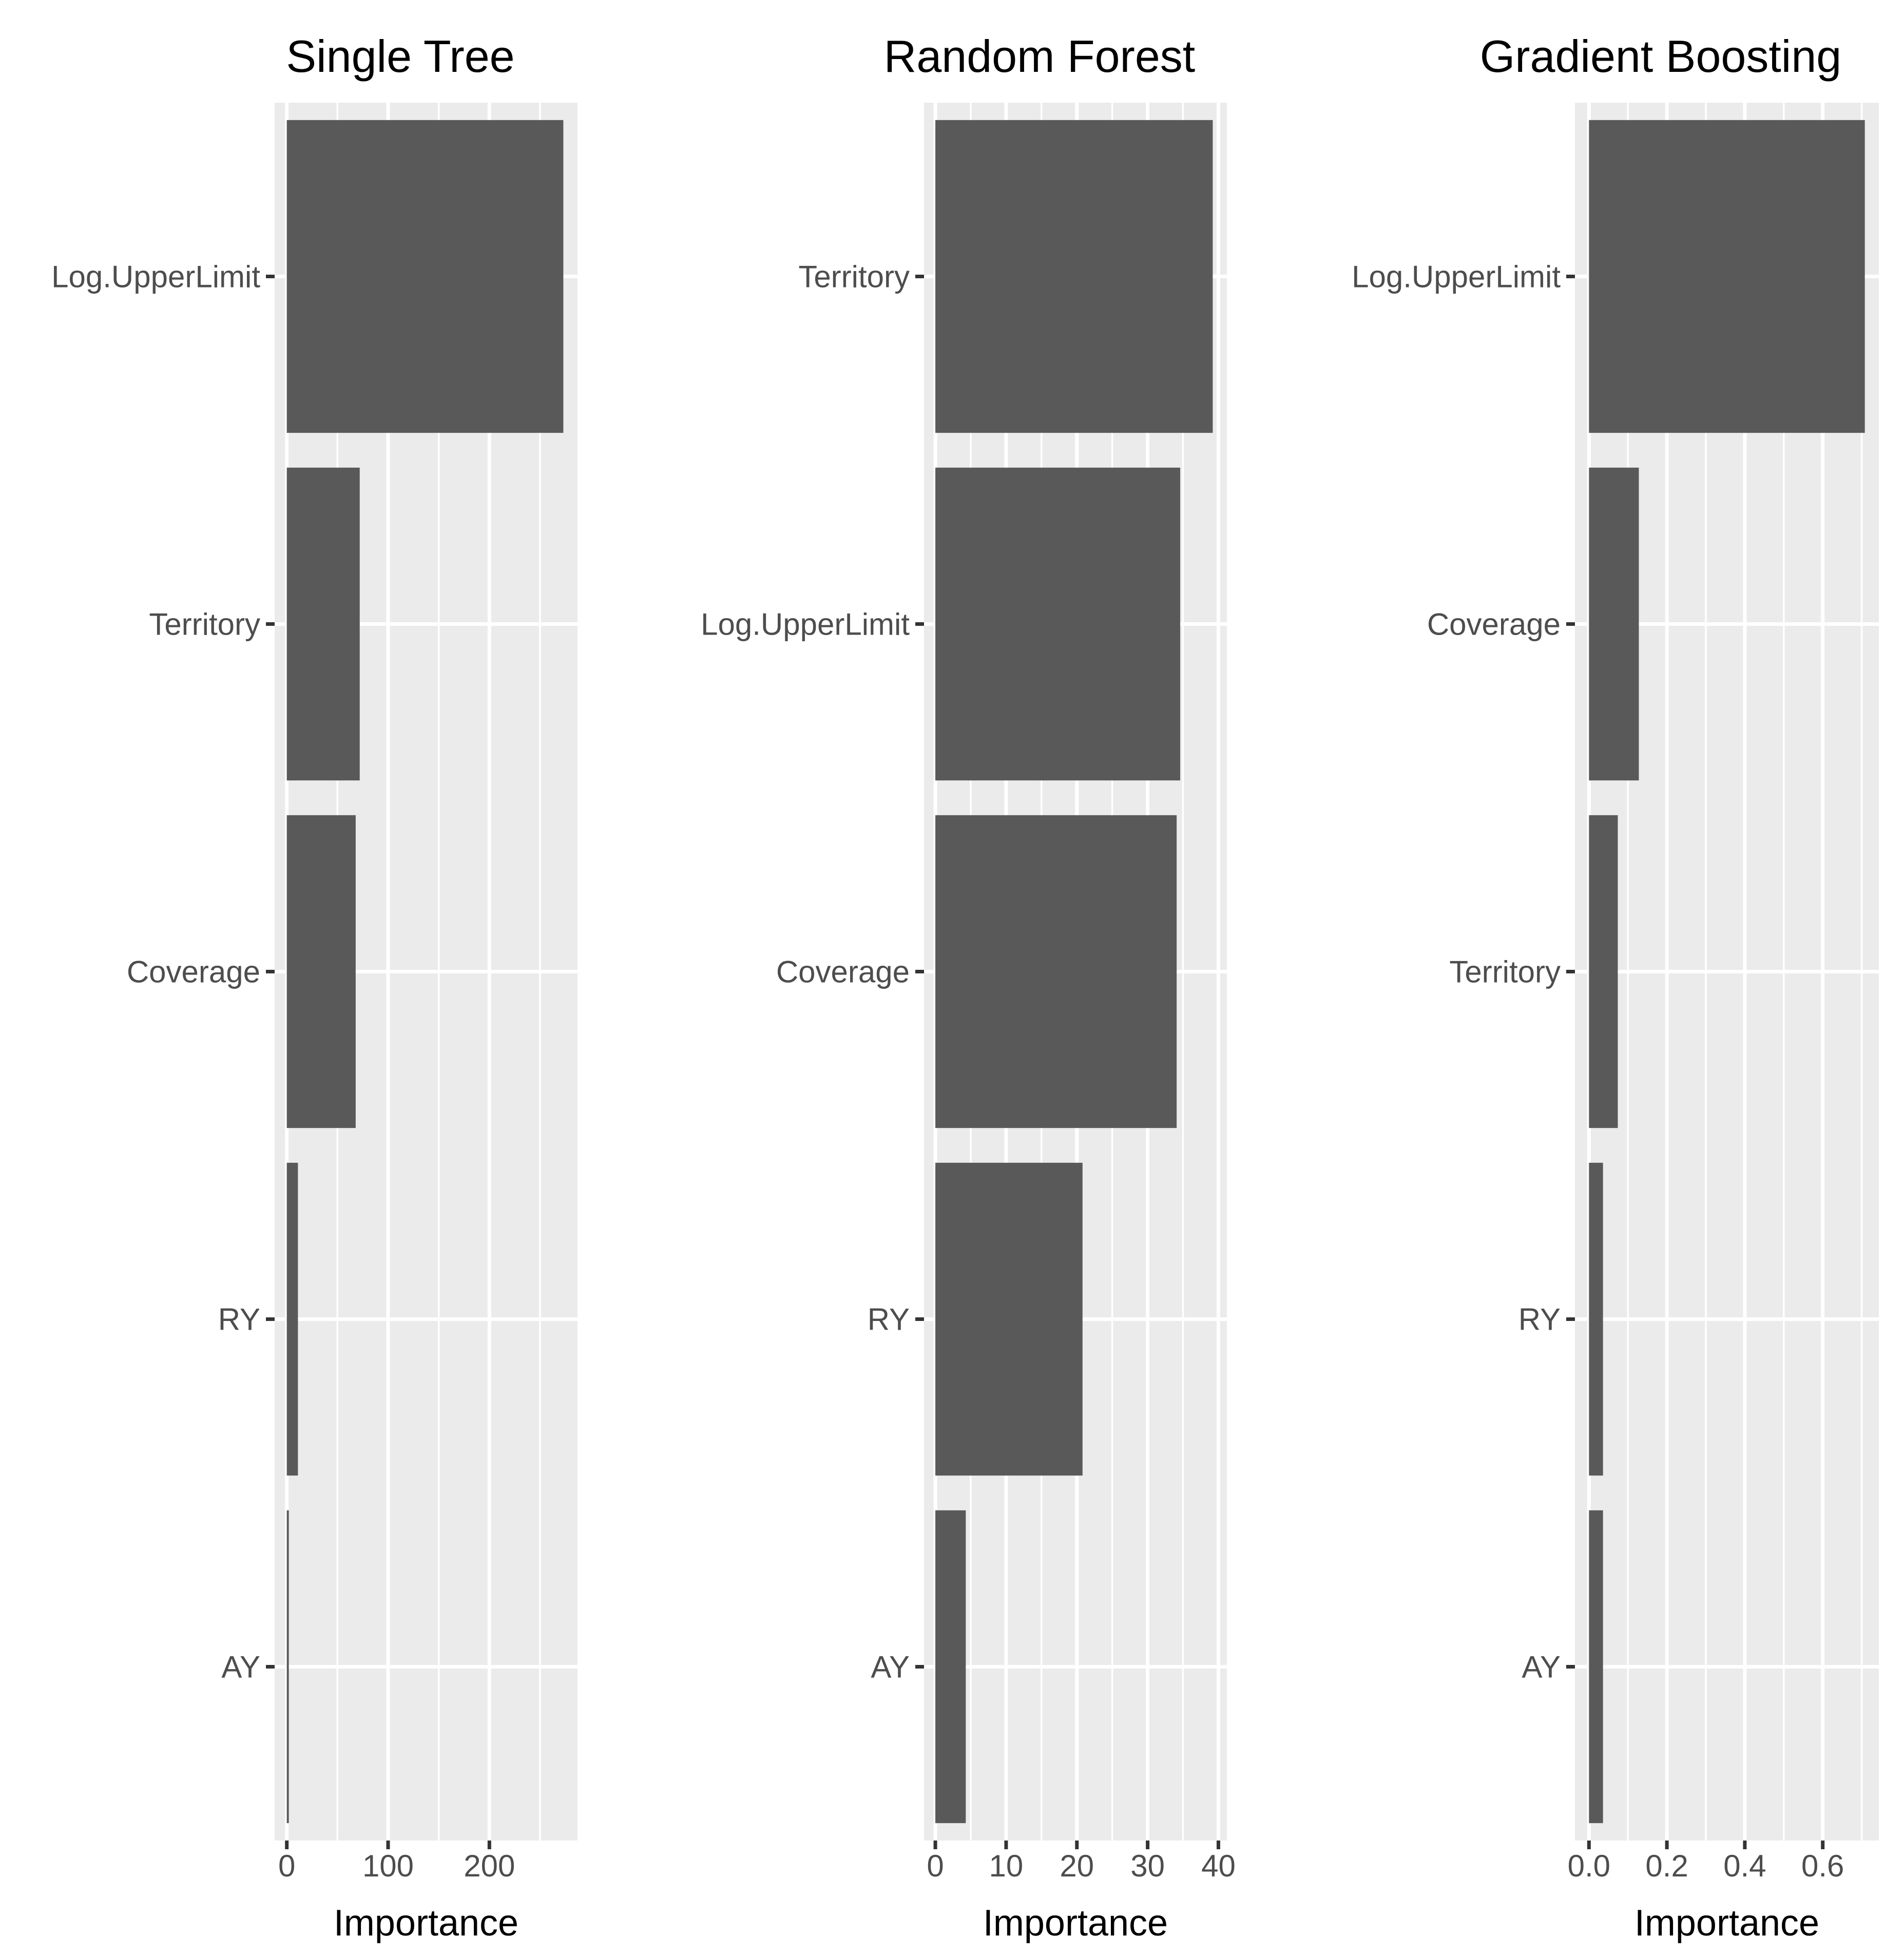 The image size is (1904, 1955). I want to click on x-tick-label: 0.0, so click(1589, 1866).